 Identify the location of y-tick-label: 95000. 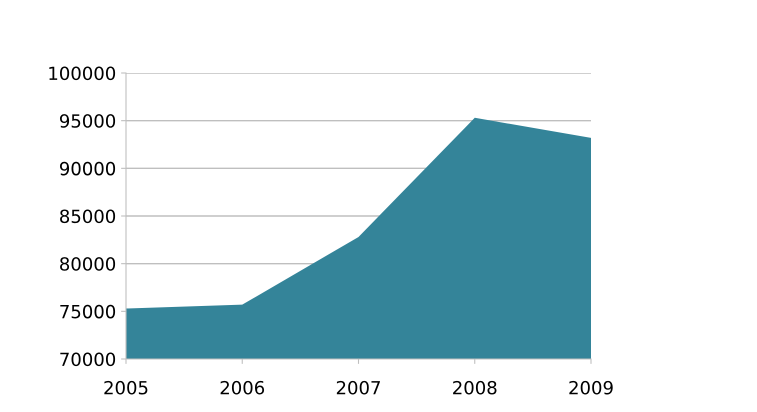
(88, 121).